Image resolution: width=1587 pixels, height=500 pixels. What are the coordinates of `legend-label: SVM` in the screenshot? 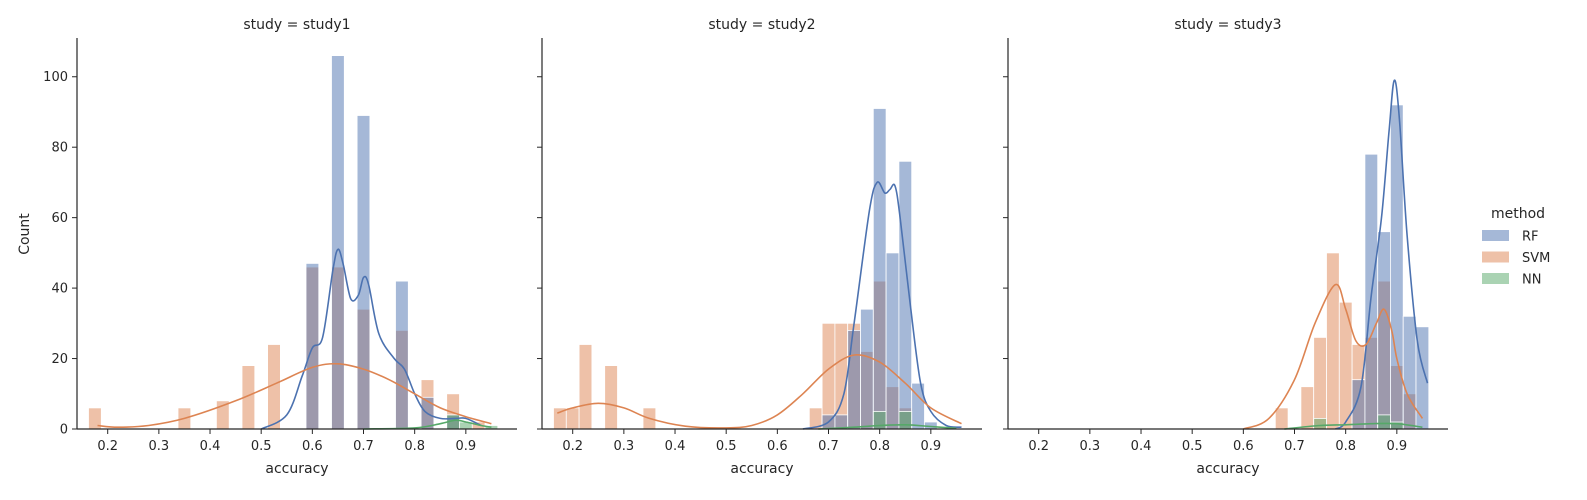 It's located at (1536, 258).